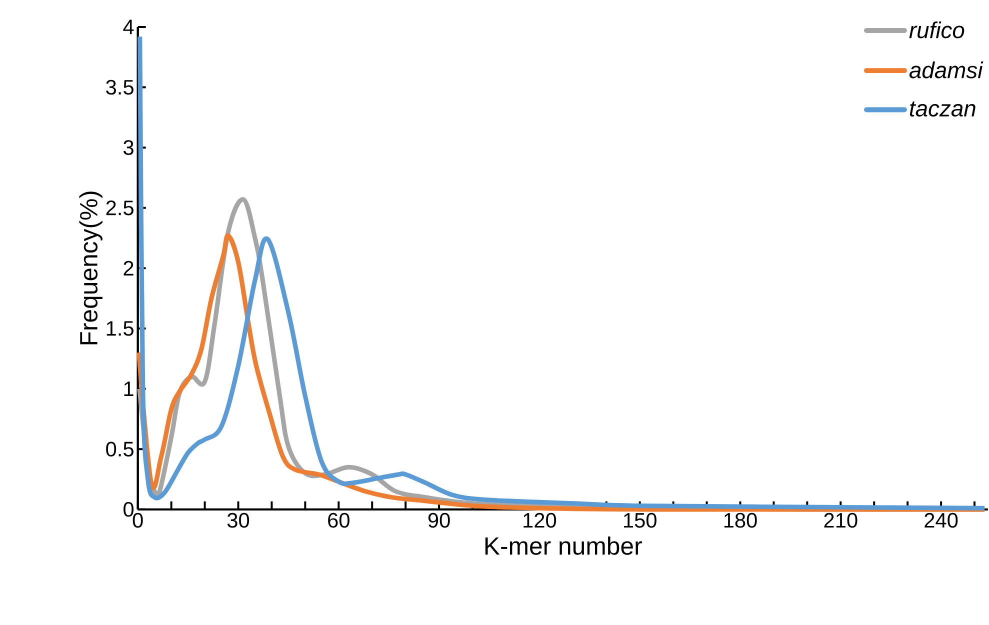 This screenshot has height=625, width=989. What do you see at coordinates (129, 388) in the screenshot?
I see `y-tick-label: 1` at bounding box center [129, 388].